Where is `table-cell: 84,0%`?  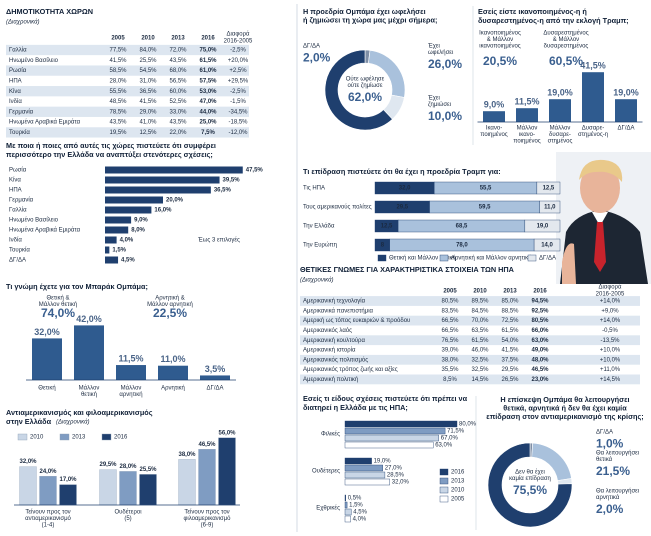 table-cell: 84,0% is located at coordinates (148, 51).